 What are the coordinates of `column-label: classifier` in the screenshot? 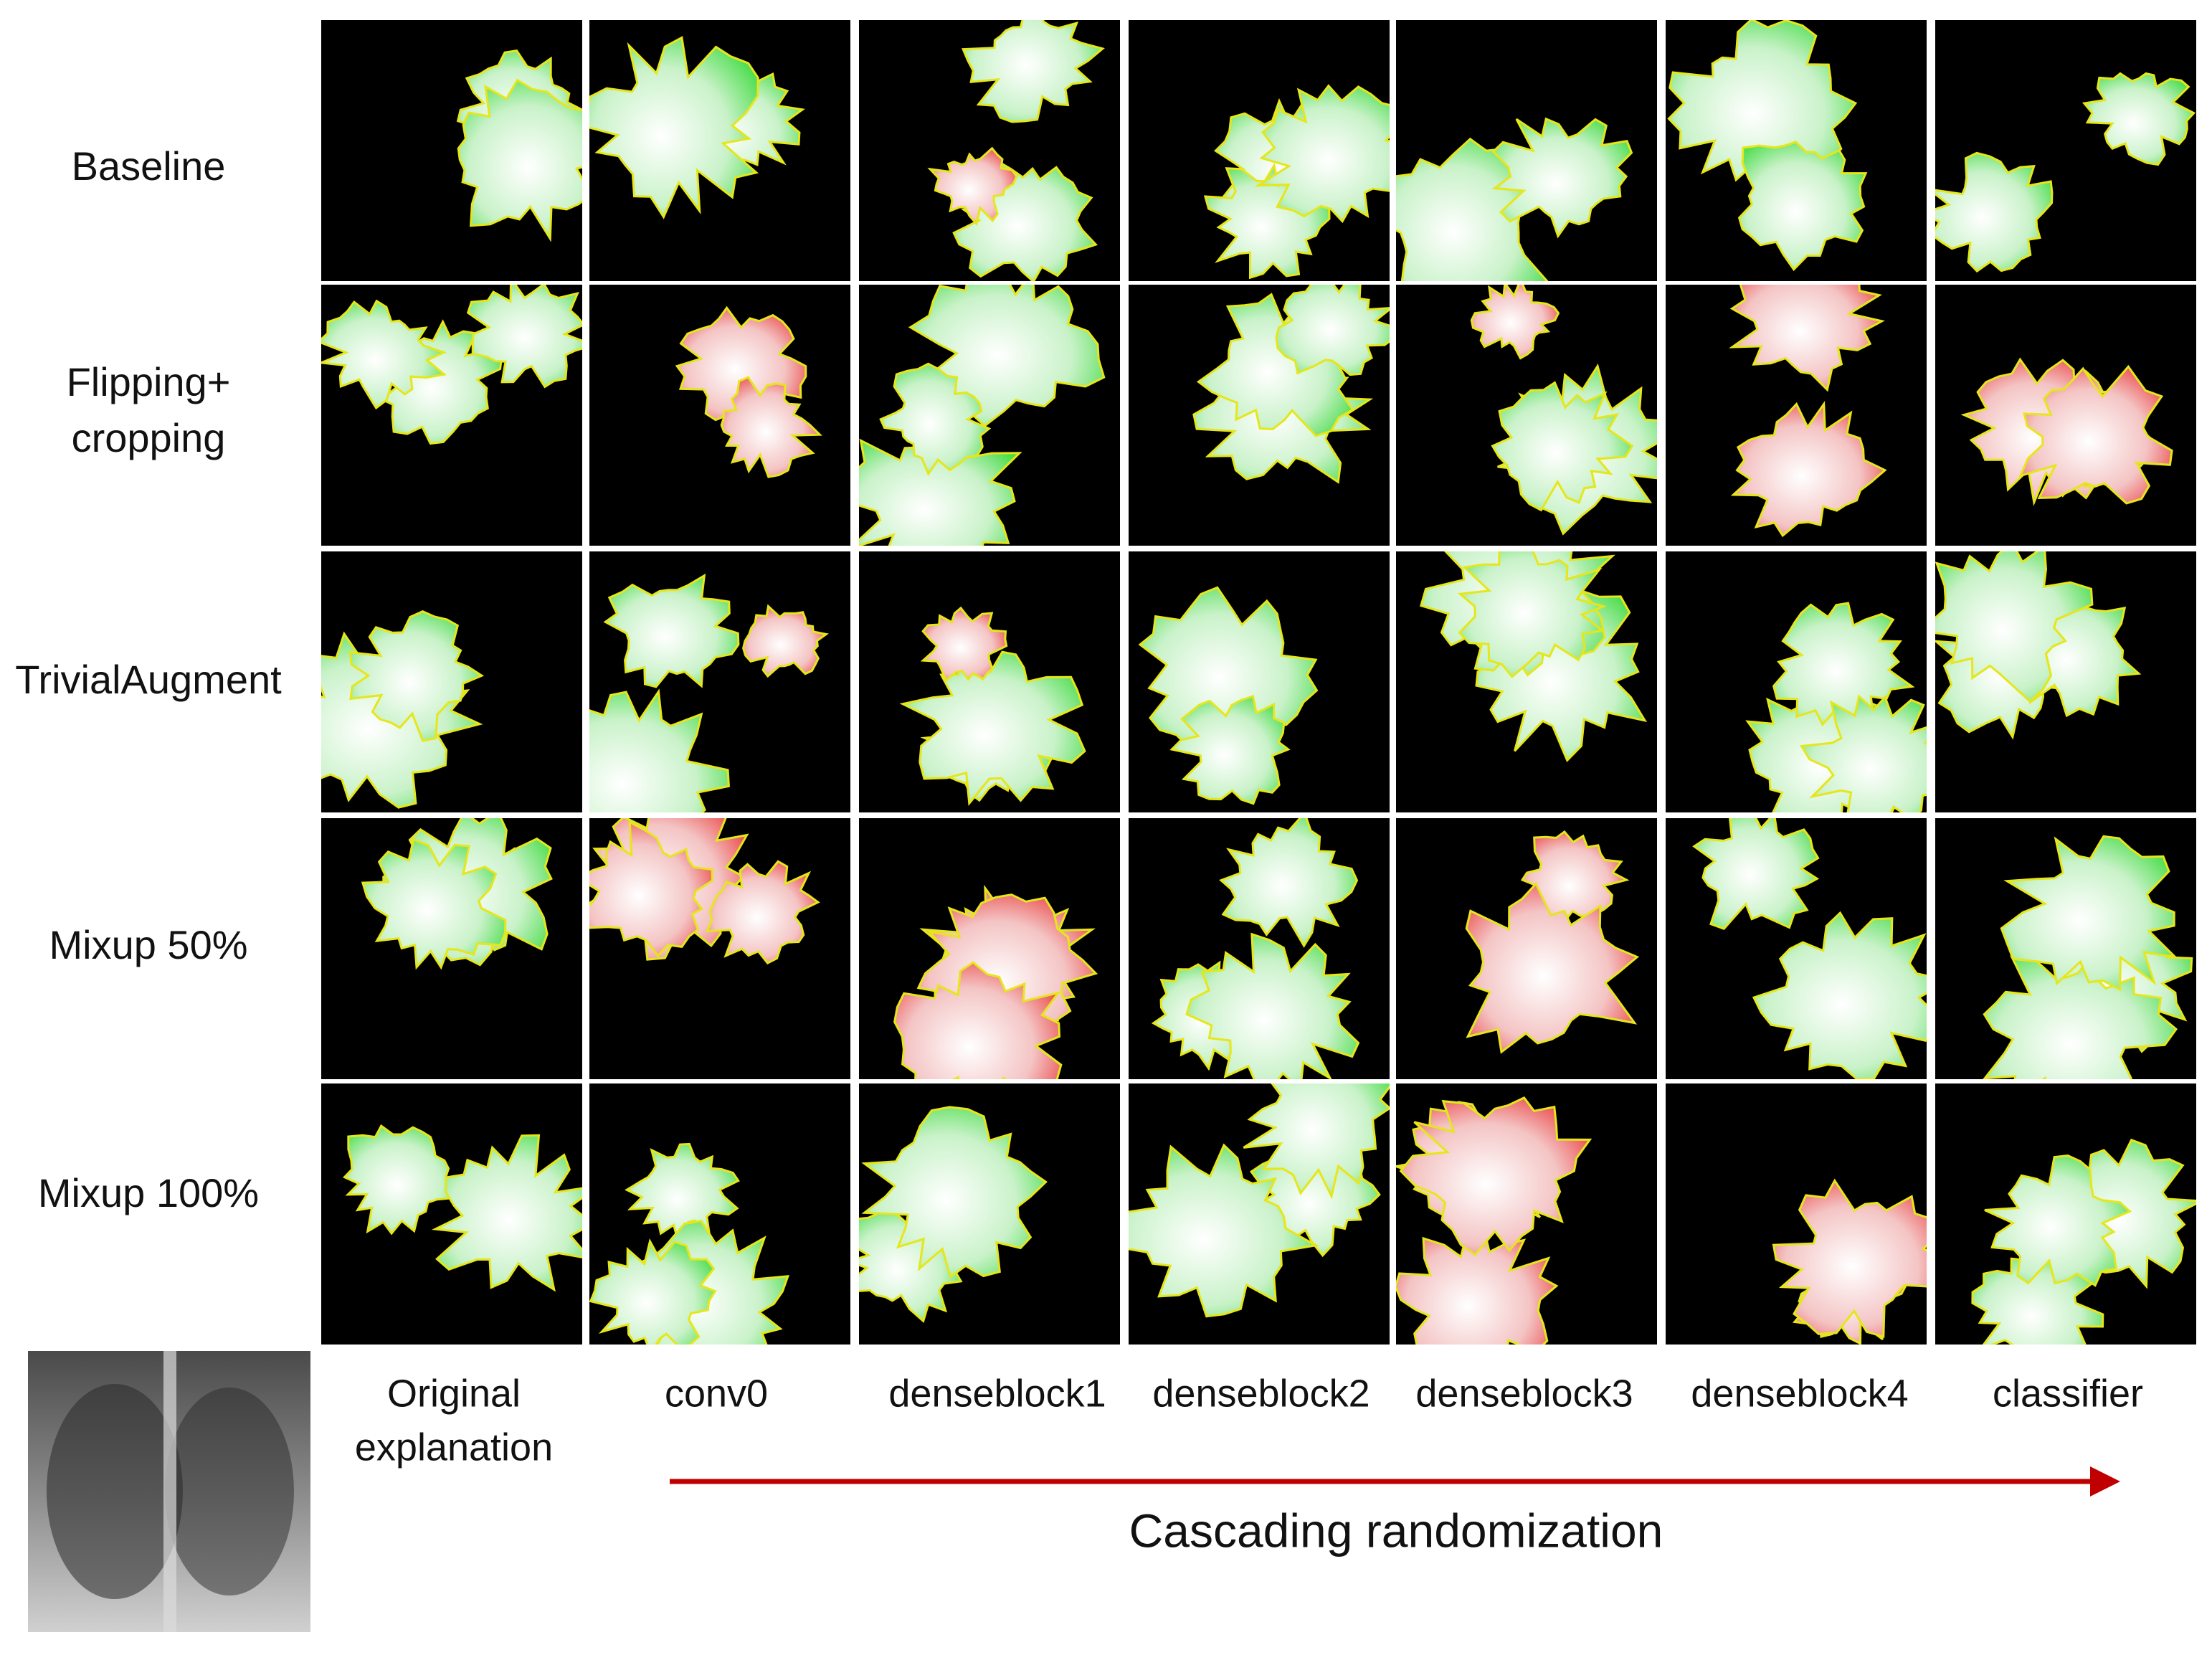 It's located at (2068, 1393).